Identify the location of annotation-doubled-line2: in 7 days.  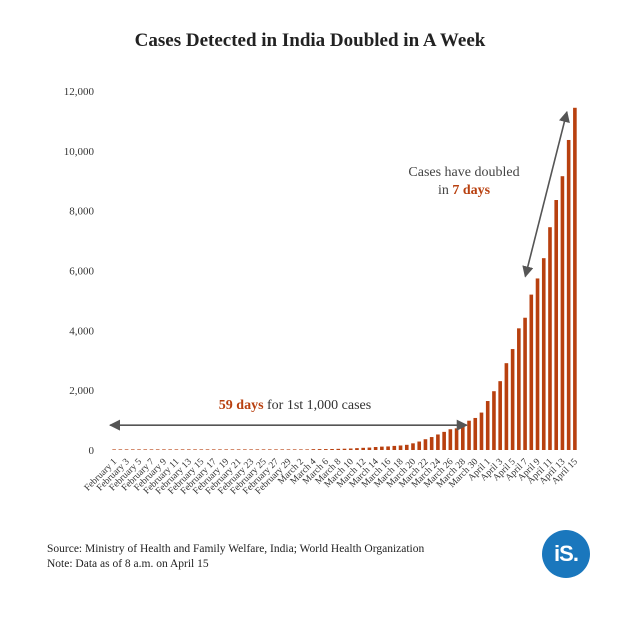
(464, 190).